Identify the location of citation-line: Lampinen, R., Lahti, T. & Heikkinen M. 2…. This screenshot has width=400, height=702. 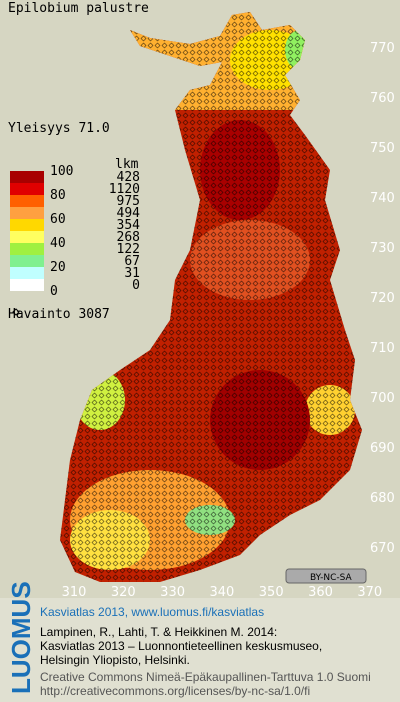
(158, 632).